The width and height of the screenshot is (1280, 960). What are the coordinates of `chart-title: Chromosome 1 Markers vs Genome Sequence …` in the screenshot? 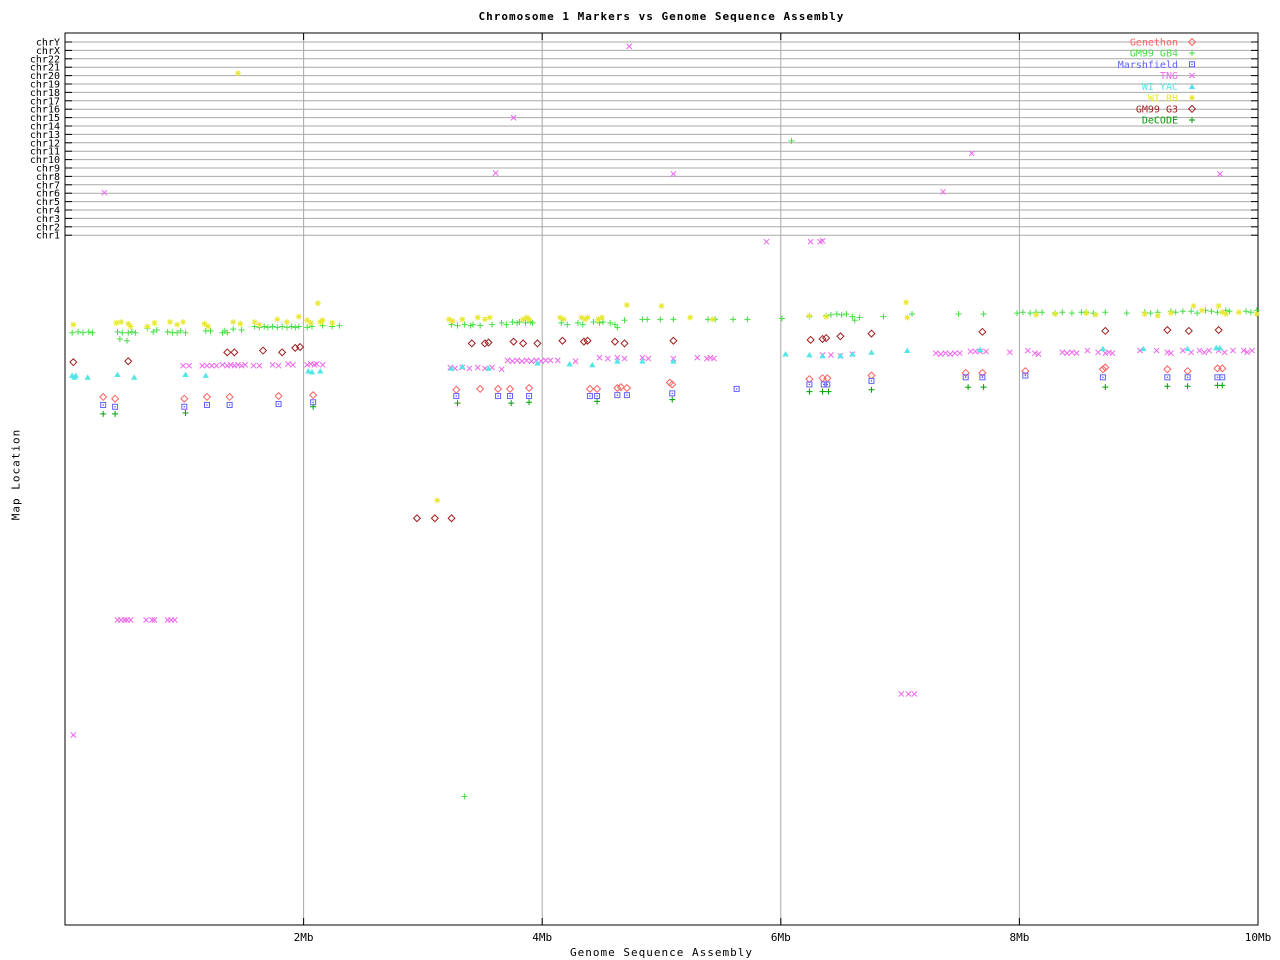 It's located at (661, 16).